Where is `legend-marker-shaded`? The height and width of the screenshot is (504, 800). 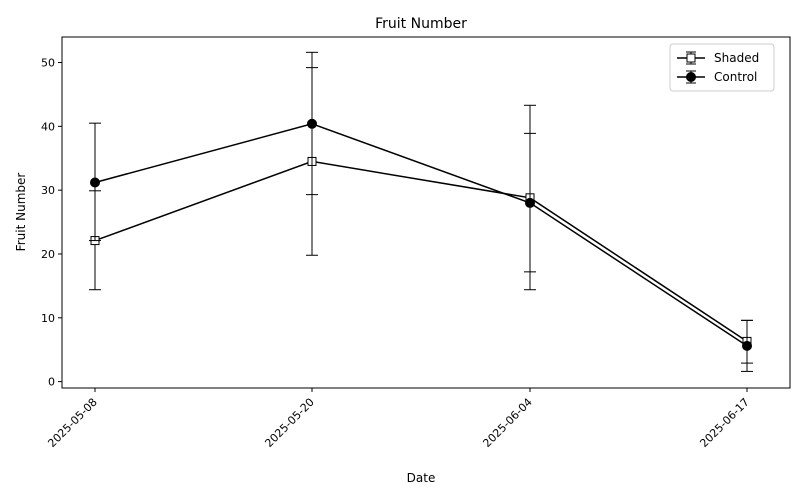
legend-marker-shaded is located at coordinates (691, 58).